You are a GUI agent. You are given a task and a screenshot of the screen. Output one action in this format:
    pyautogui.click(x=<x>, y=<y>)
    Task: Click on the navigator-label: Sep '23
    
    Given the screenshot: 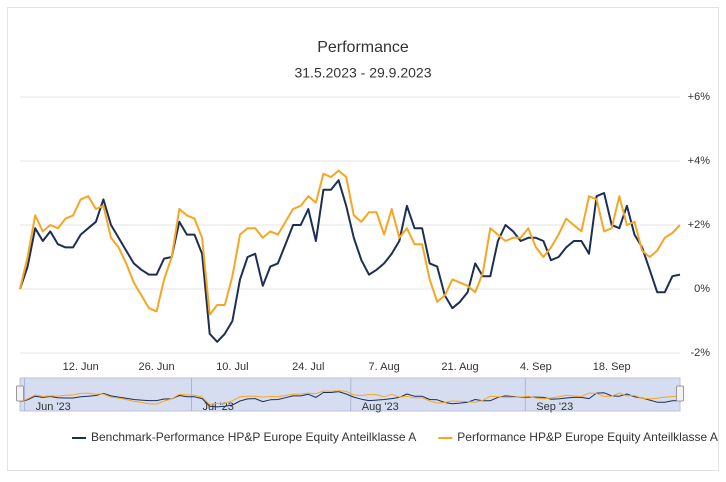 What is the action you would take?
    pyautogui.click(x=554, y=407)
    